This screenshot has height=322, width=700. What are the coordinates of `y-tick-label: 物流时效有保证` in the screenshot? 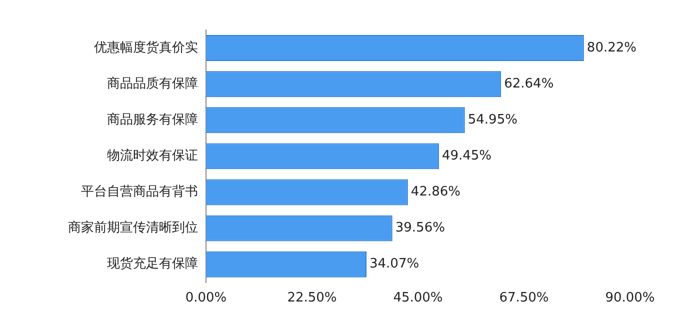 It's located at (152, 156).